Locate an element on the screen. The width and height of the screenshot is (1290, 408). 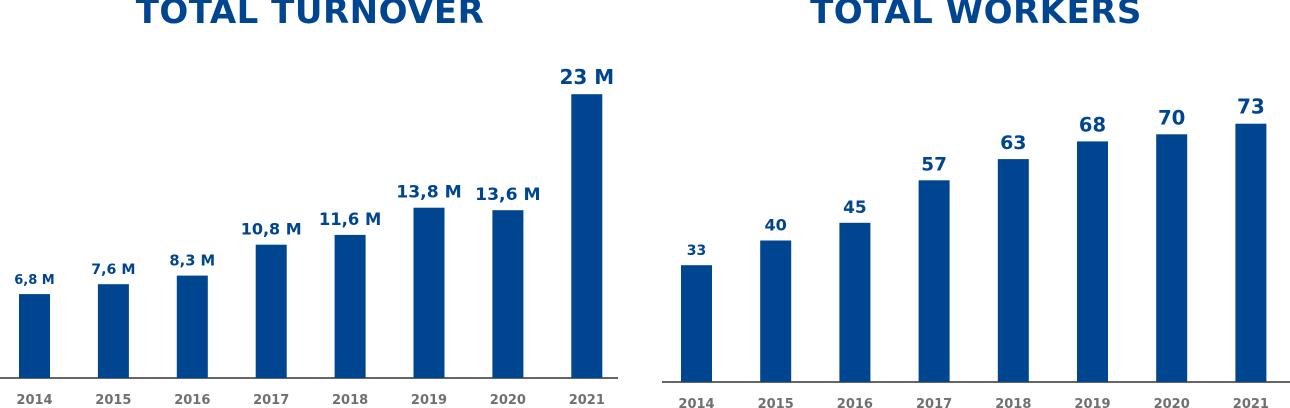
workers-tick-label-2016: 2016 is located at coordinates (855, 402).